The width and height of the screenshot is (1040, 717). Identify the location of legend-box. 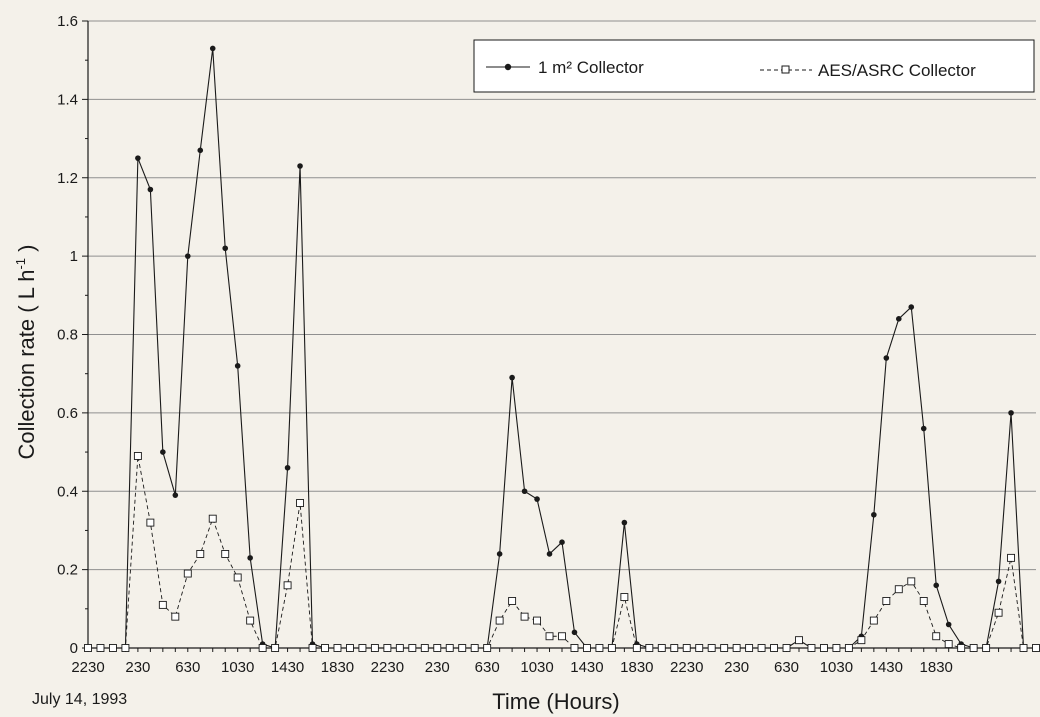
(754, 66).